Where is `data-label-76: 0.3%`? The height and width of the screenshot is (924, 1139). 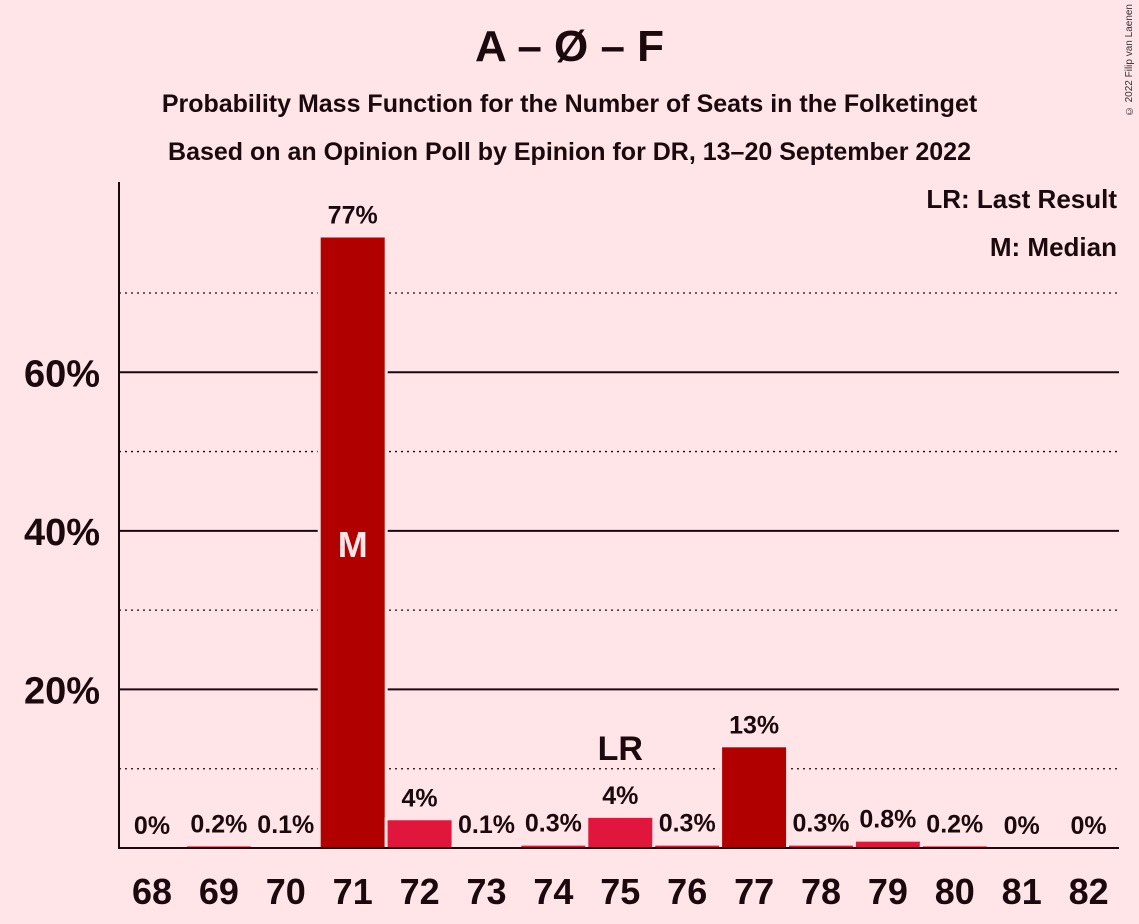 data-label-76: 0.3% is located at coordinates (687, 824).